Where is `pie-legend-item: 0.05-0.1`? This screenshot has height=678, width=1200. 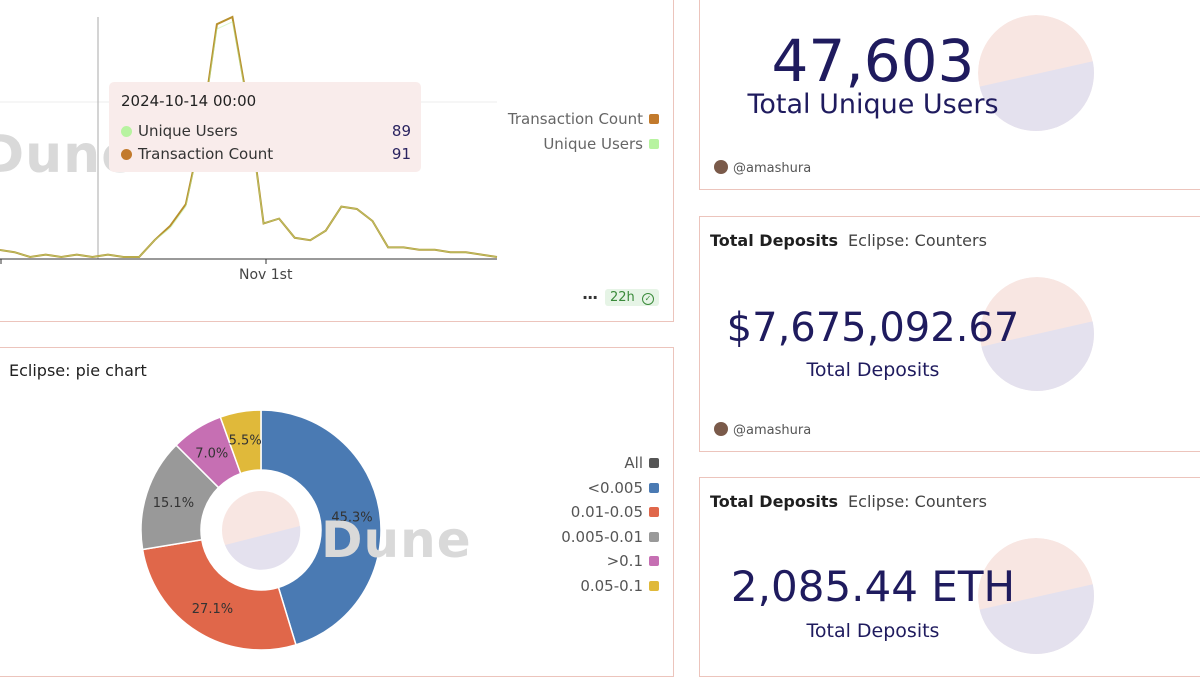 pie-legend-item: 0.05-0.1 is located at coordinates (619, 586).